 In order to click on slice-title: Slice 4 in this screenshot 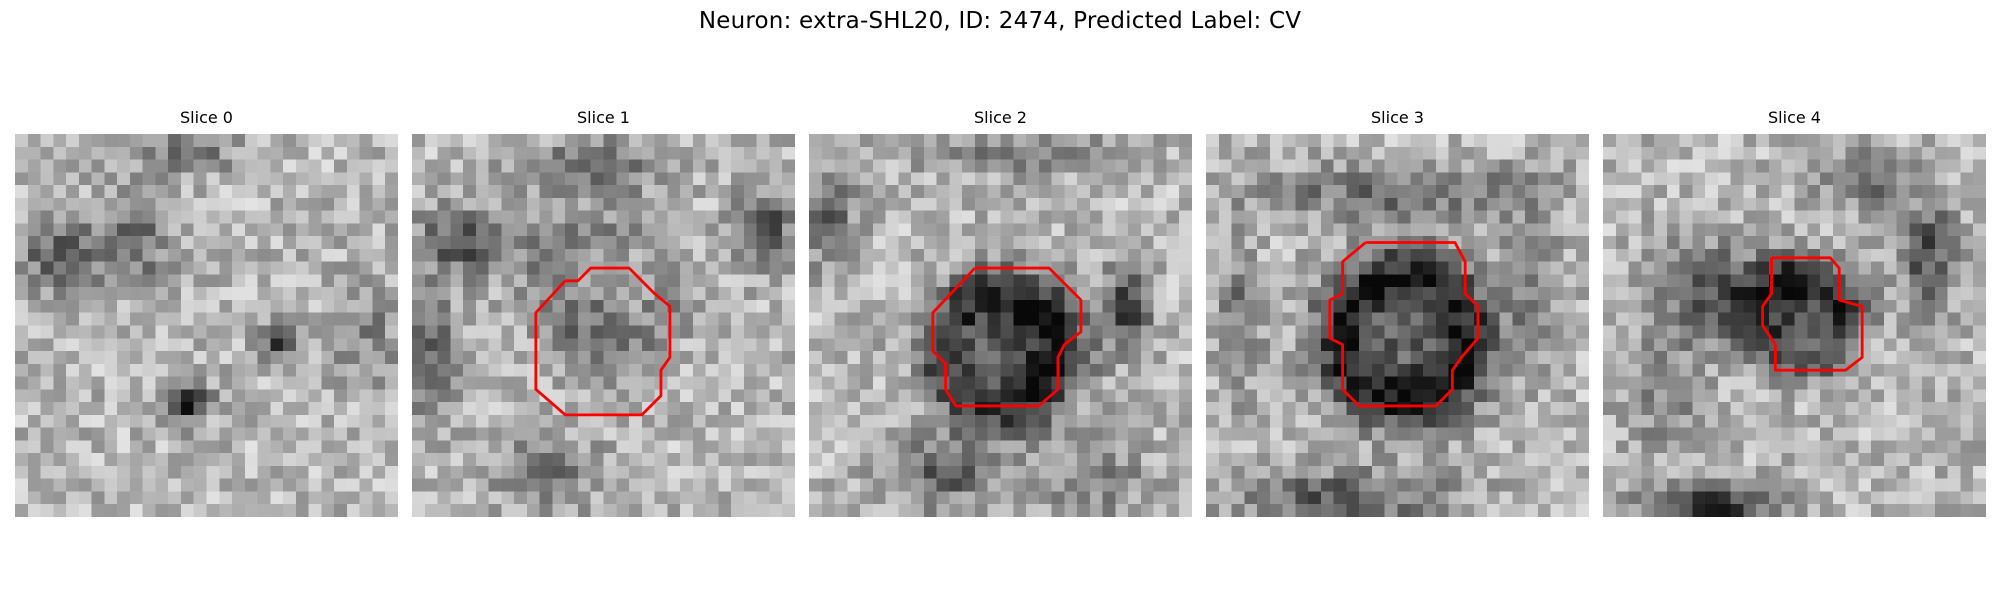, I will do `click(1794, 117)`.